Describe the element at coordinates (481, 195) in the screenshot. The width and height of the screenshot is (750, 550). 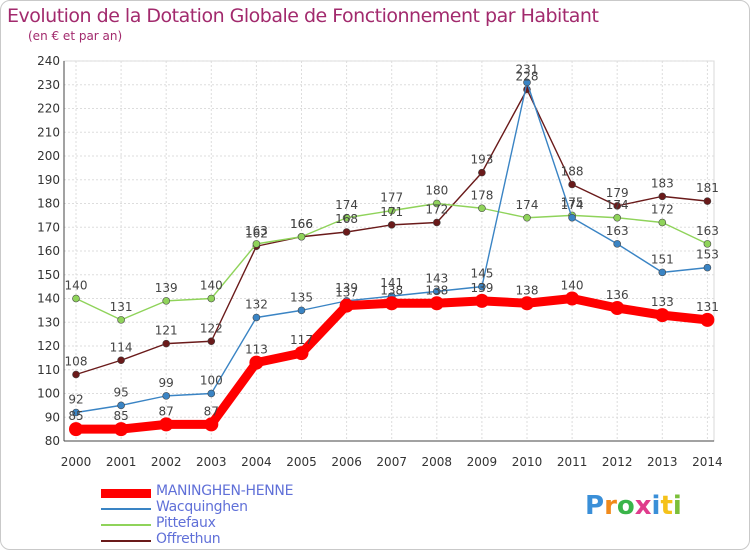
I see `data-label-2-9: 178` at that location.